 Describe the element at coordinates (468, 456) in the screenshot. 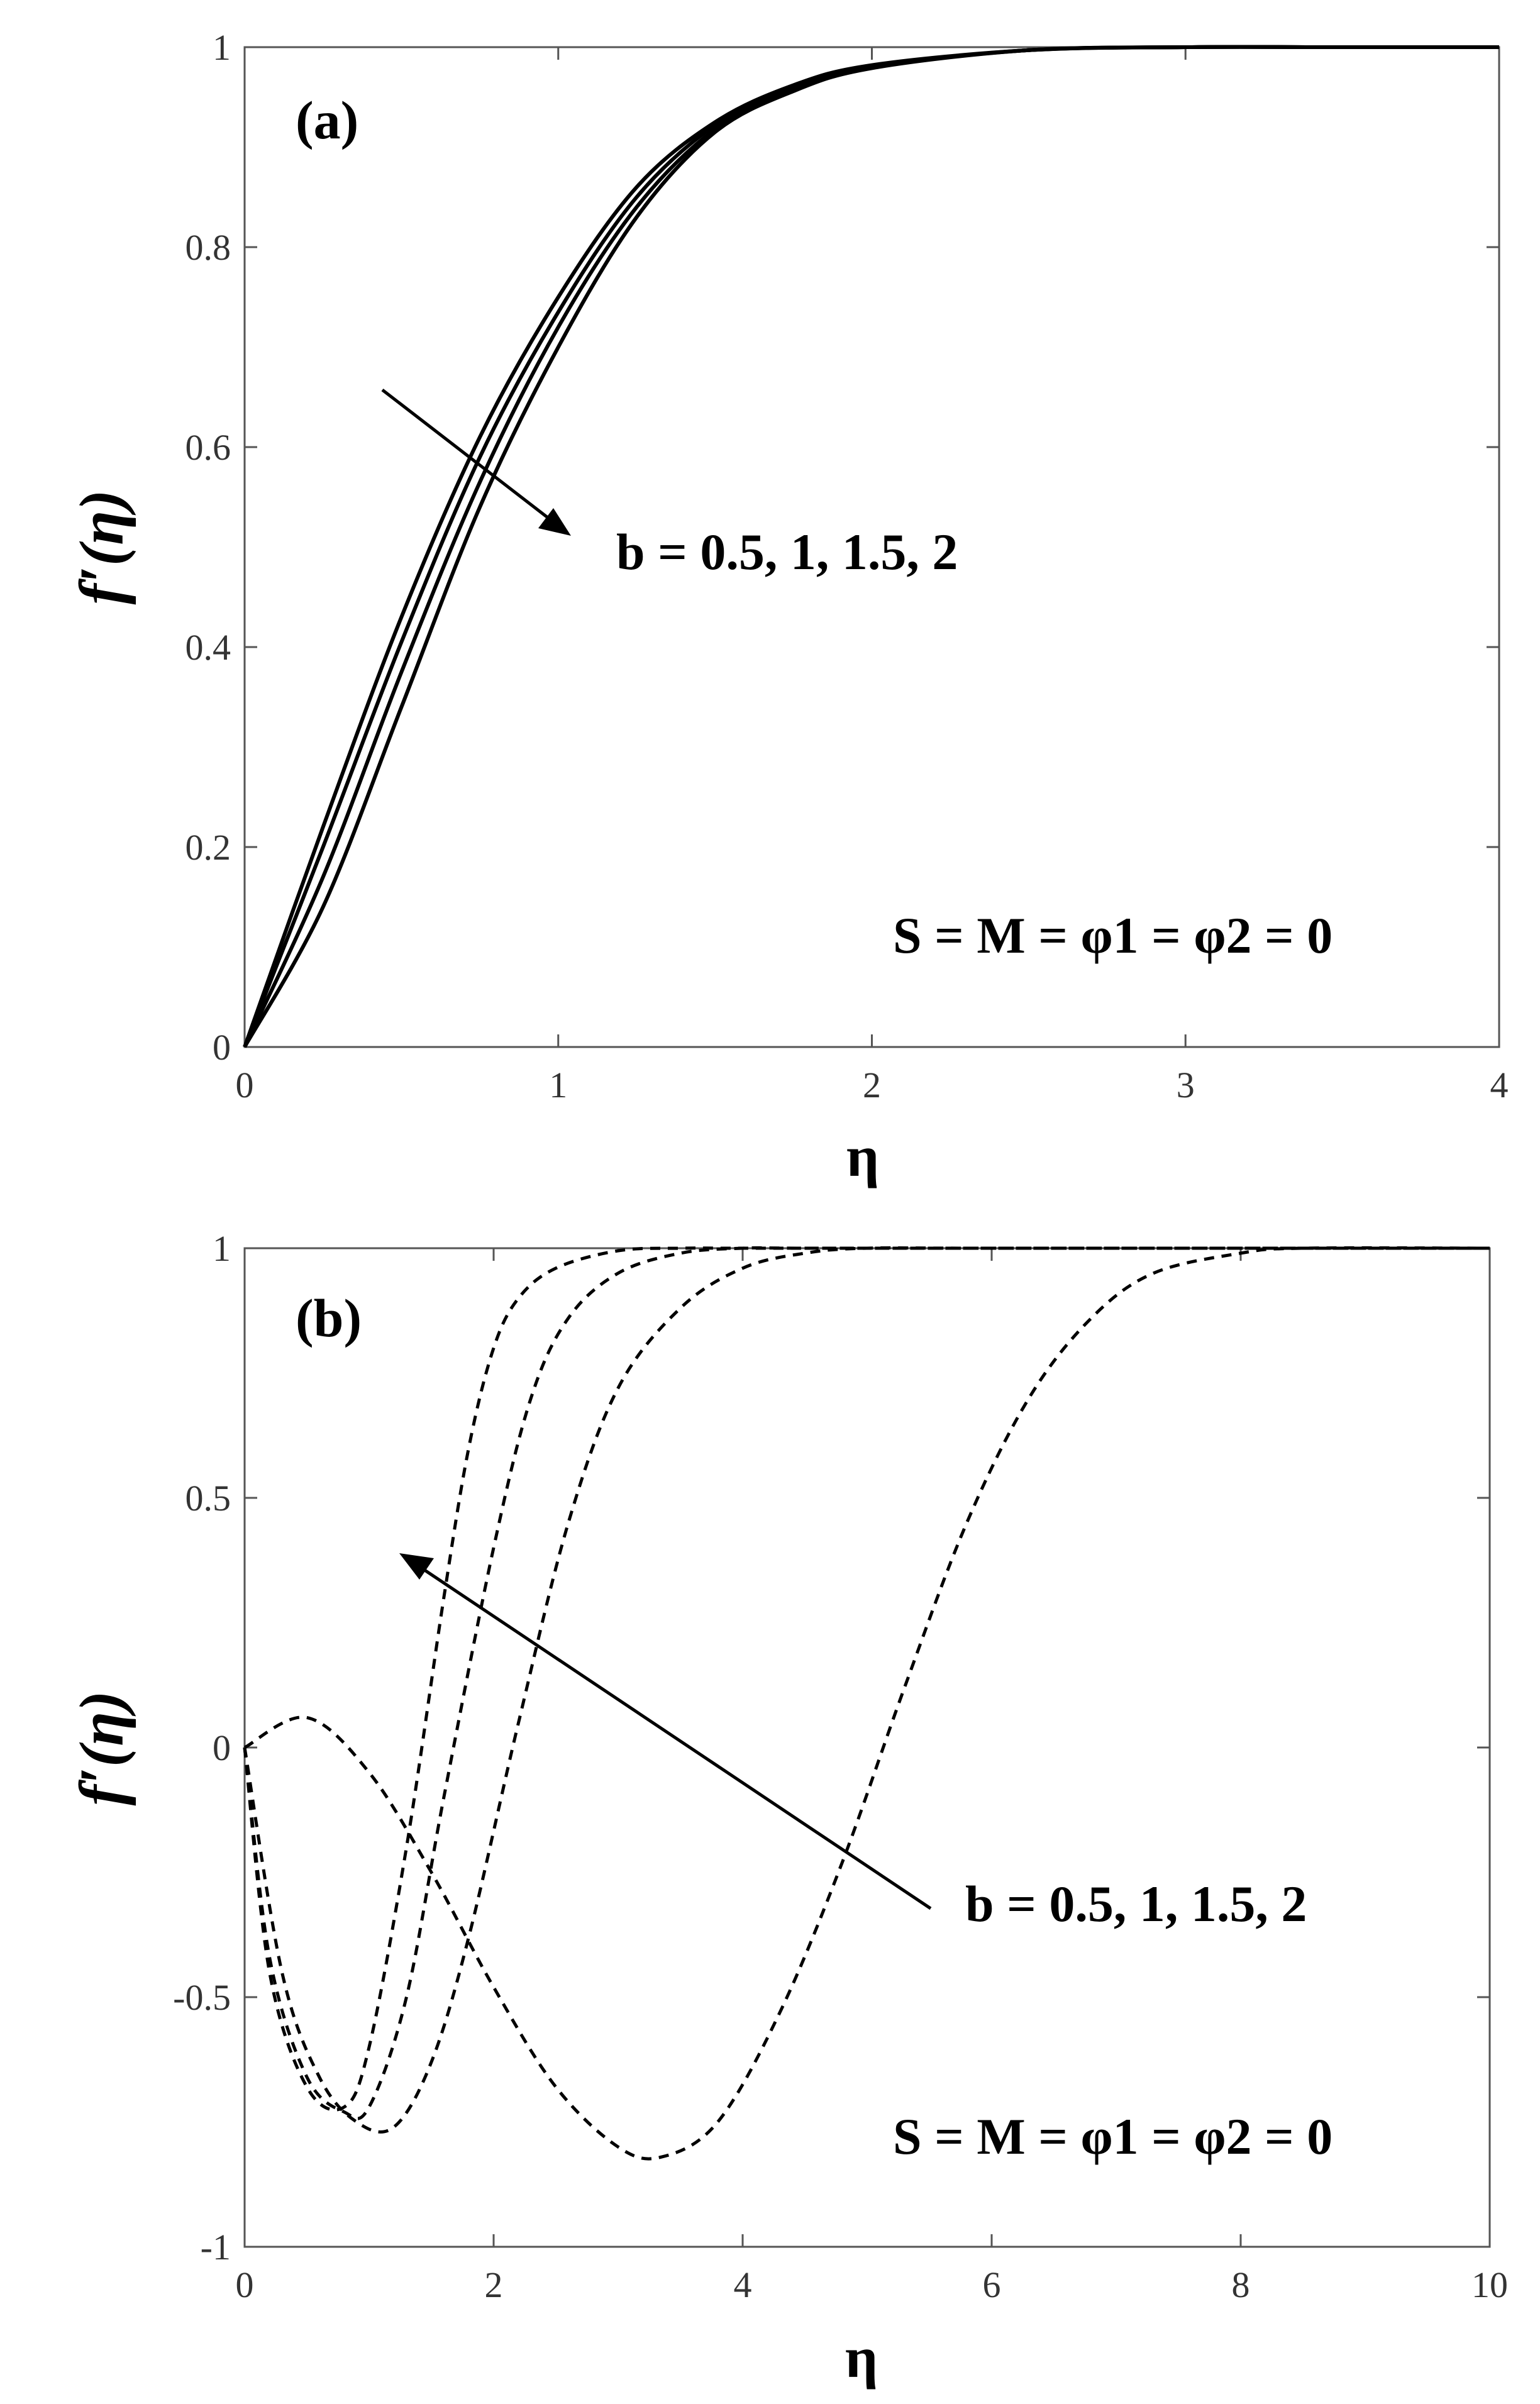

I see `annotation-arrow-a` at that location.